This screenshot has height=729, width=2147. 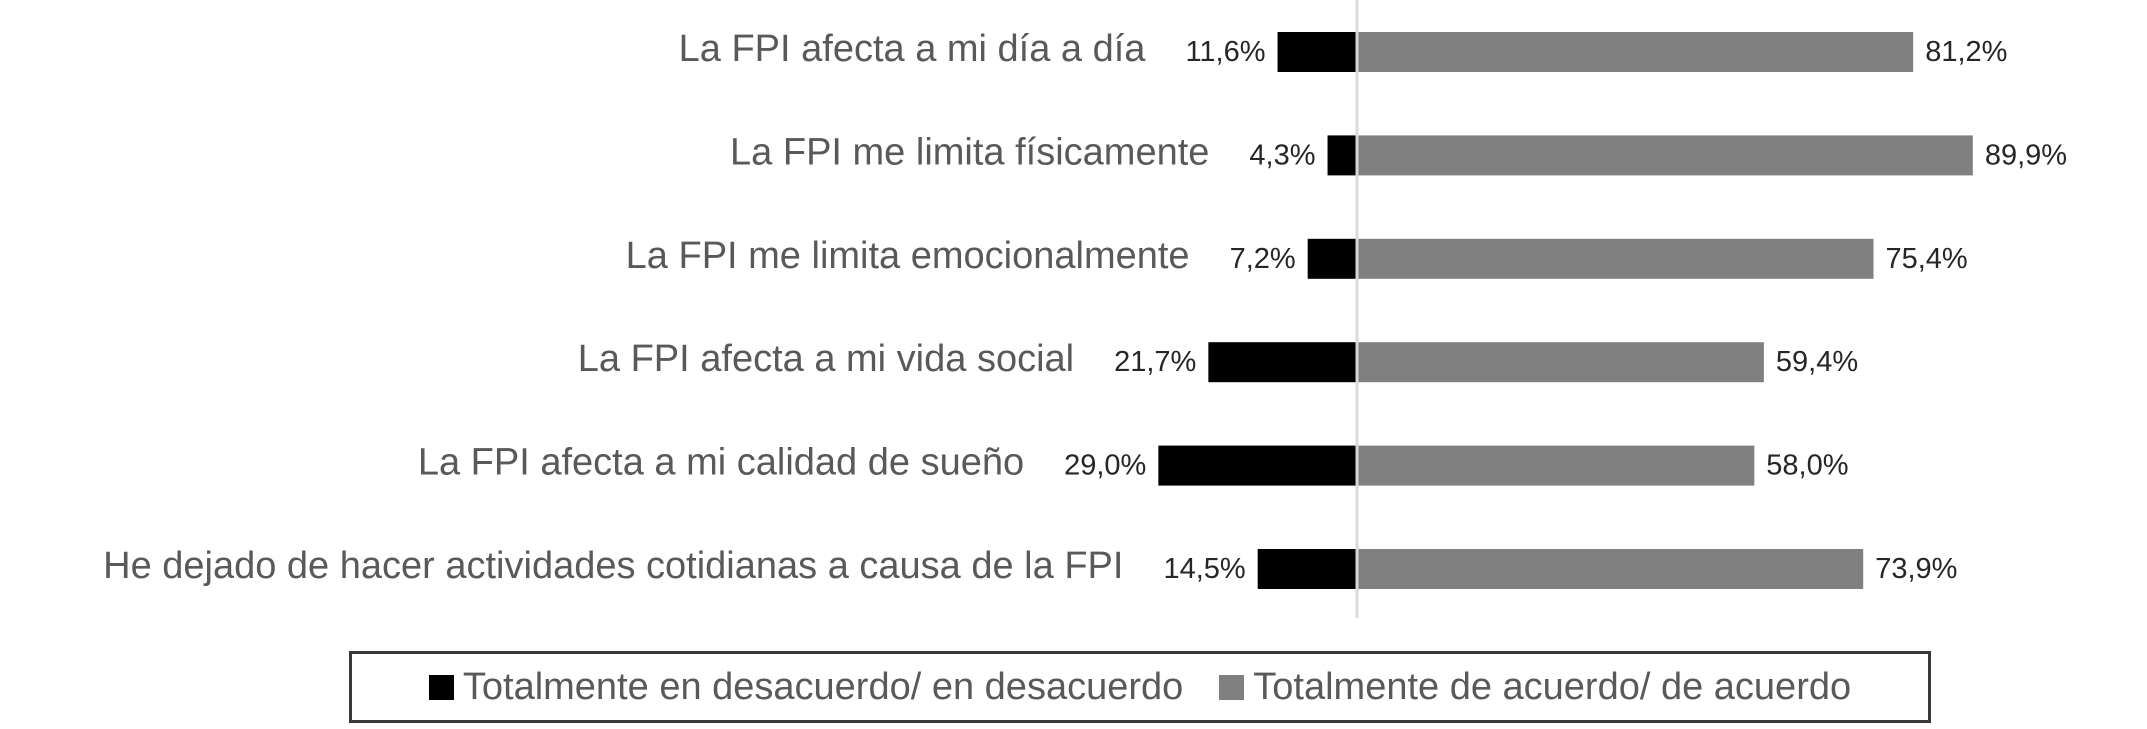 I want to click on legend-item-agree: Totalmente de acuerdo/ de acuerdo, so click(x=1535, y=687).